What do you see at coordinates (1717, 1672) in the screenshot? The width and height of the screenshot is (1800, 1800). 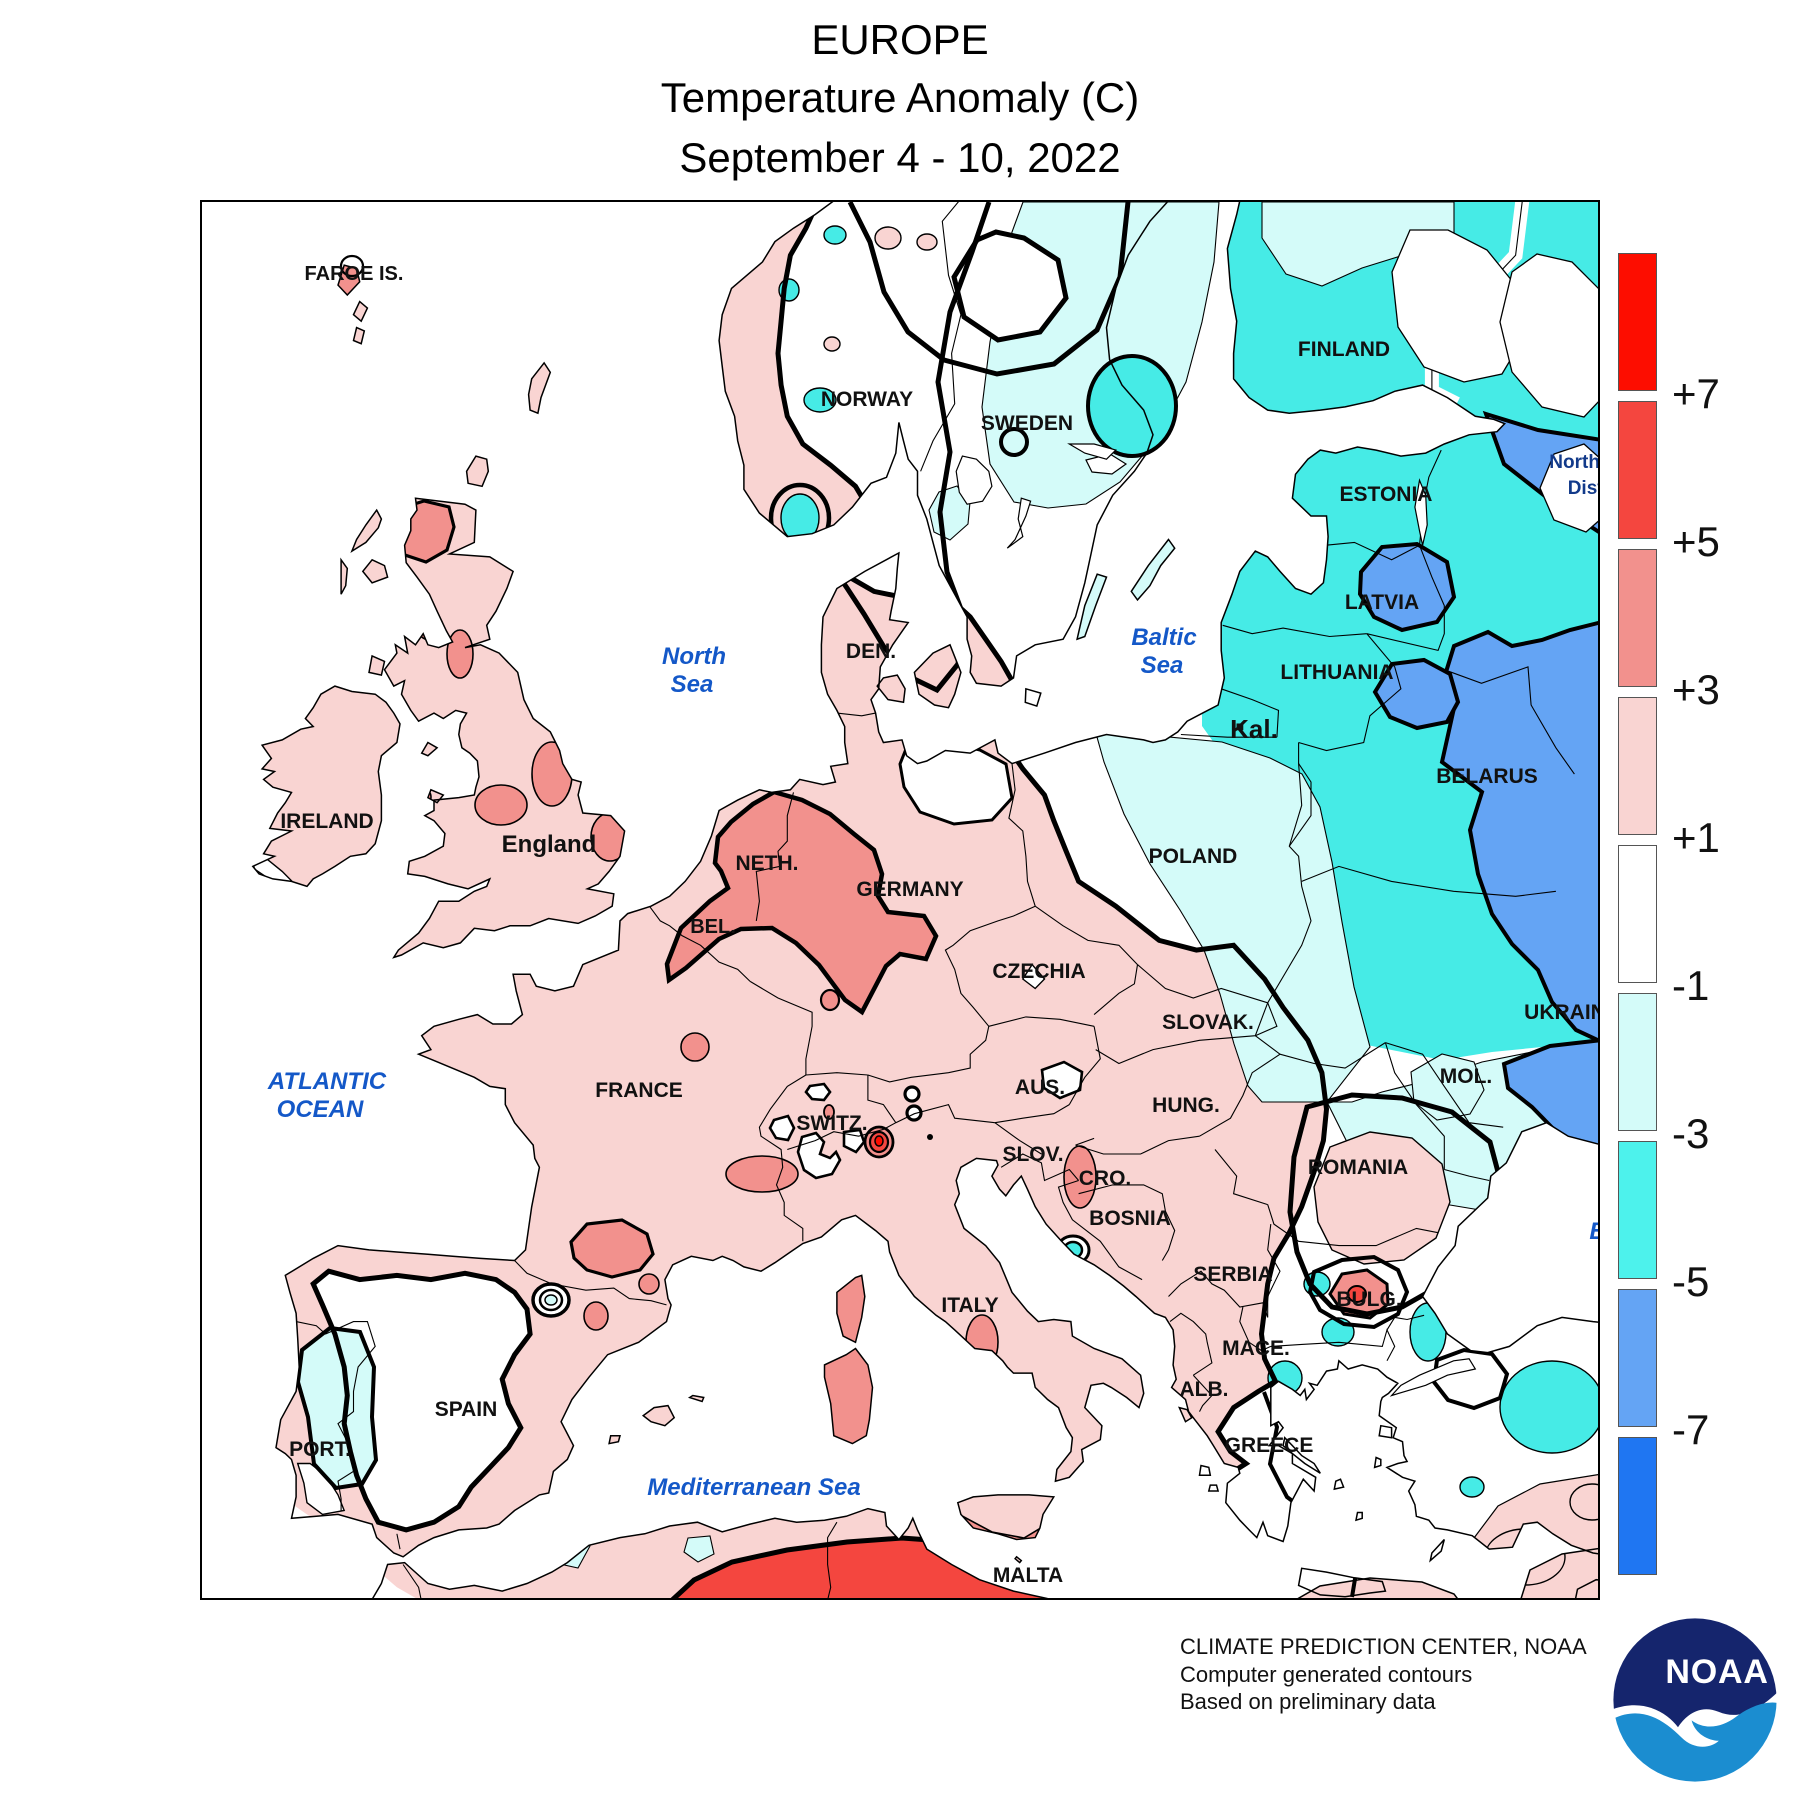 I see `svg-text: NOAA` at bounding box center [1717, 1672].